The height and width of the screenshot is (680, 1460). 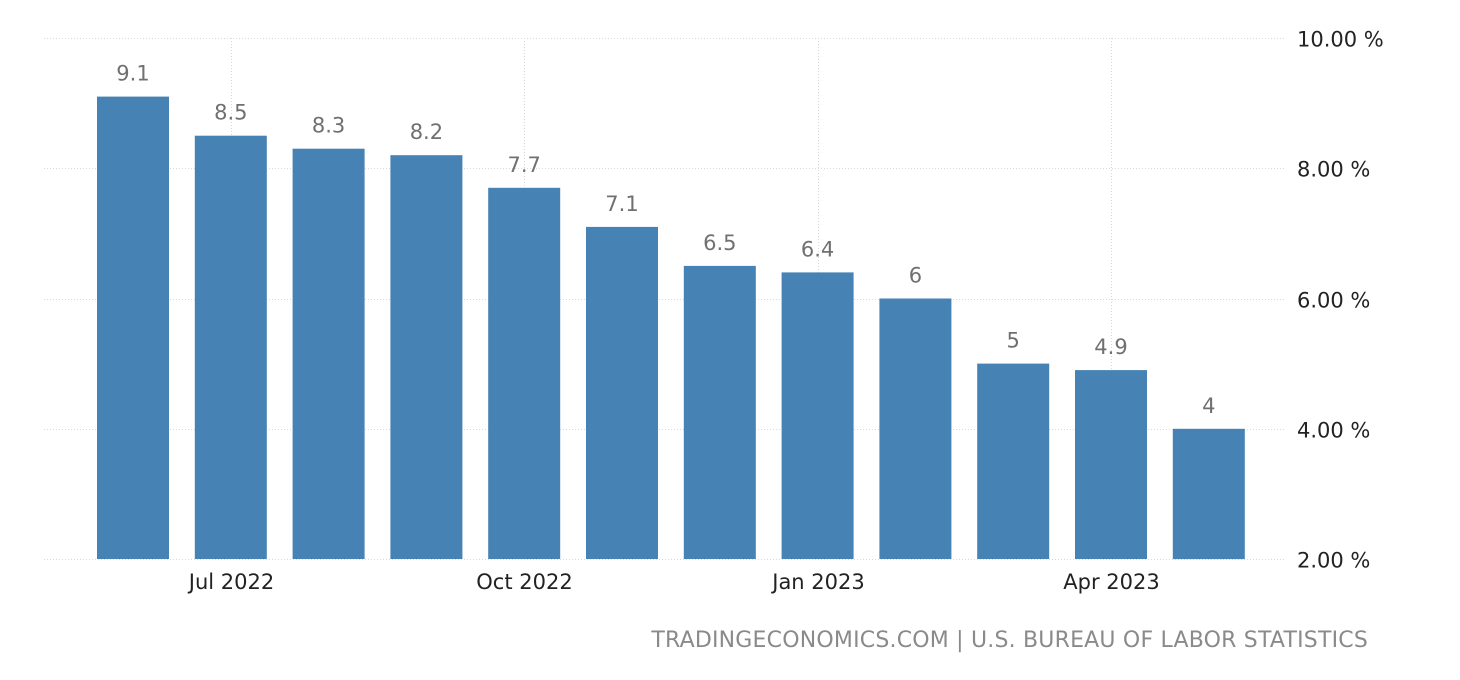 I want to click on data-label: 4.9, so click(x=1110, y=347).